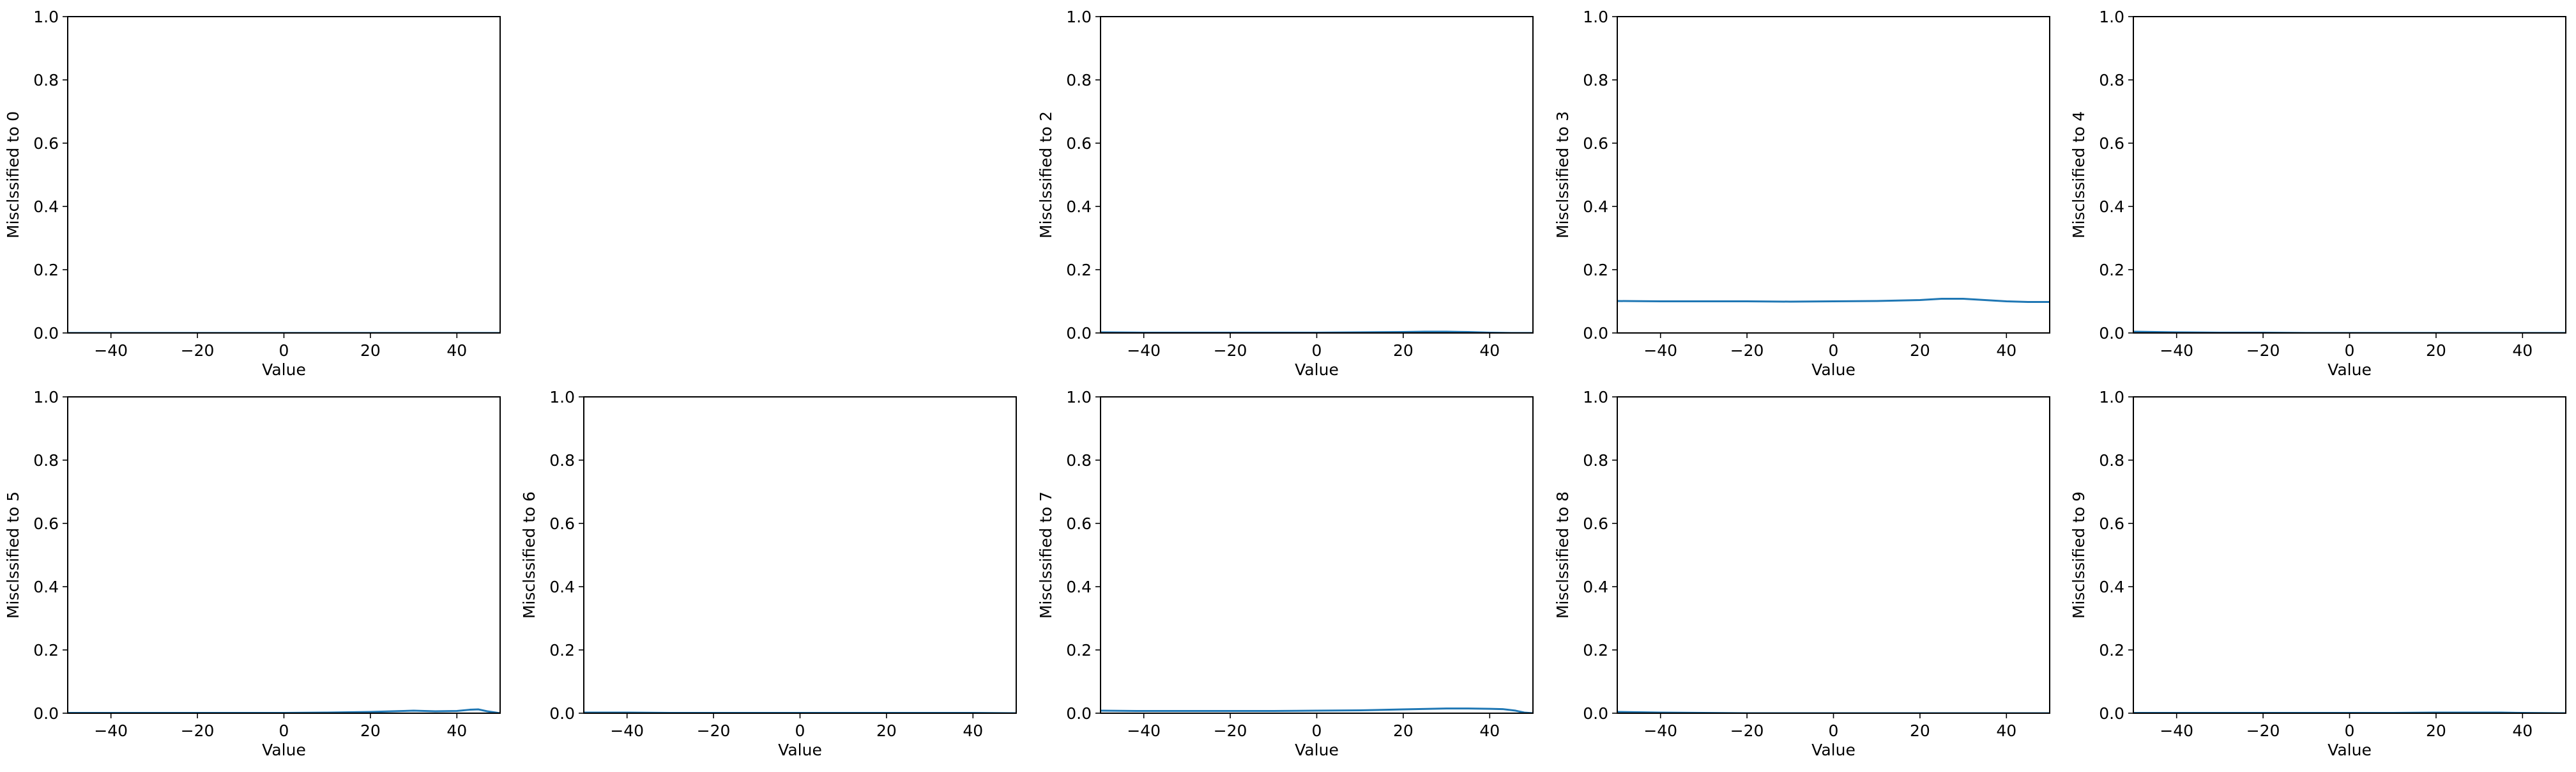  What do you see at coordinates (1562, 175) in the screenshot?
I see `y-axis-label: Misclssified to 3` at bounding box center [1562, 175].